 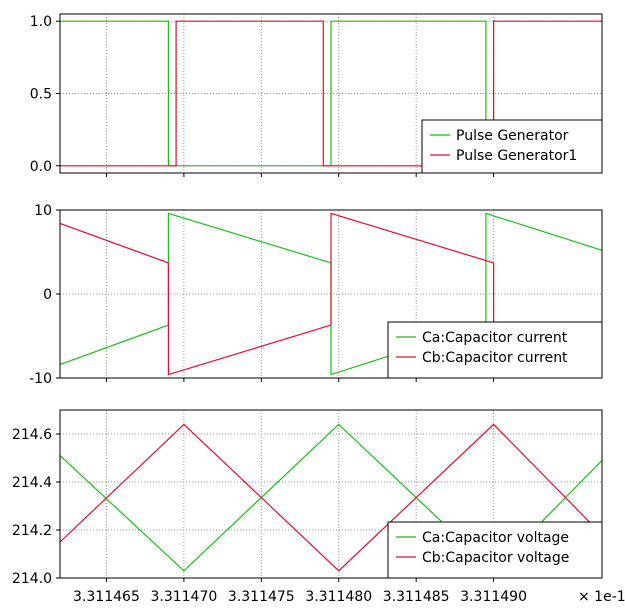 I want to click on y-tick-label: 214.2, so click(x=32, y=531).